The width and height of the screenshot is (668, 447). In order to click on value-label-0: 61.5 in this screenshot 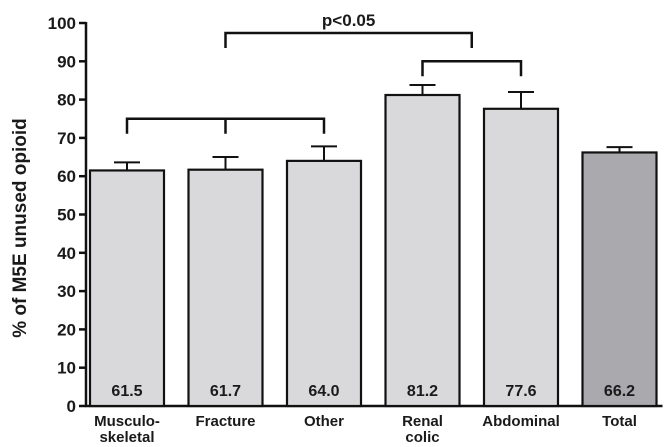, I will do `click(126, 391)`.